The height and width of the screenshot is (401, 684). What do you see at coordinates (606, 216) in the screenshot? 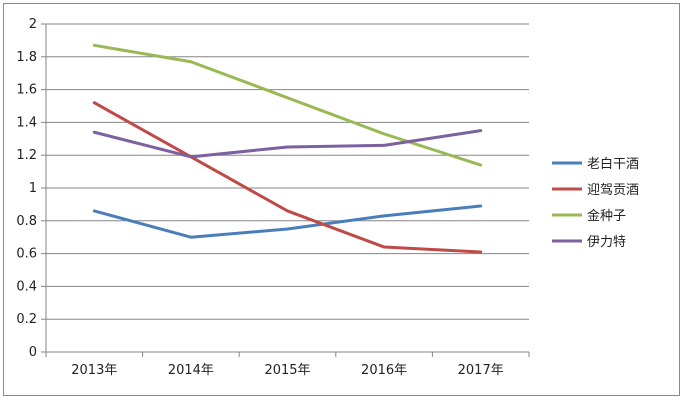
I see `legend-label: 金种子` at bounding box center [606, 216].